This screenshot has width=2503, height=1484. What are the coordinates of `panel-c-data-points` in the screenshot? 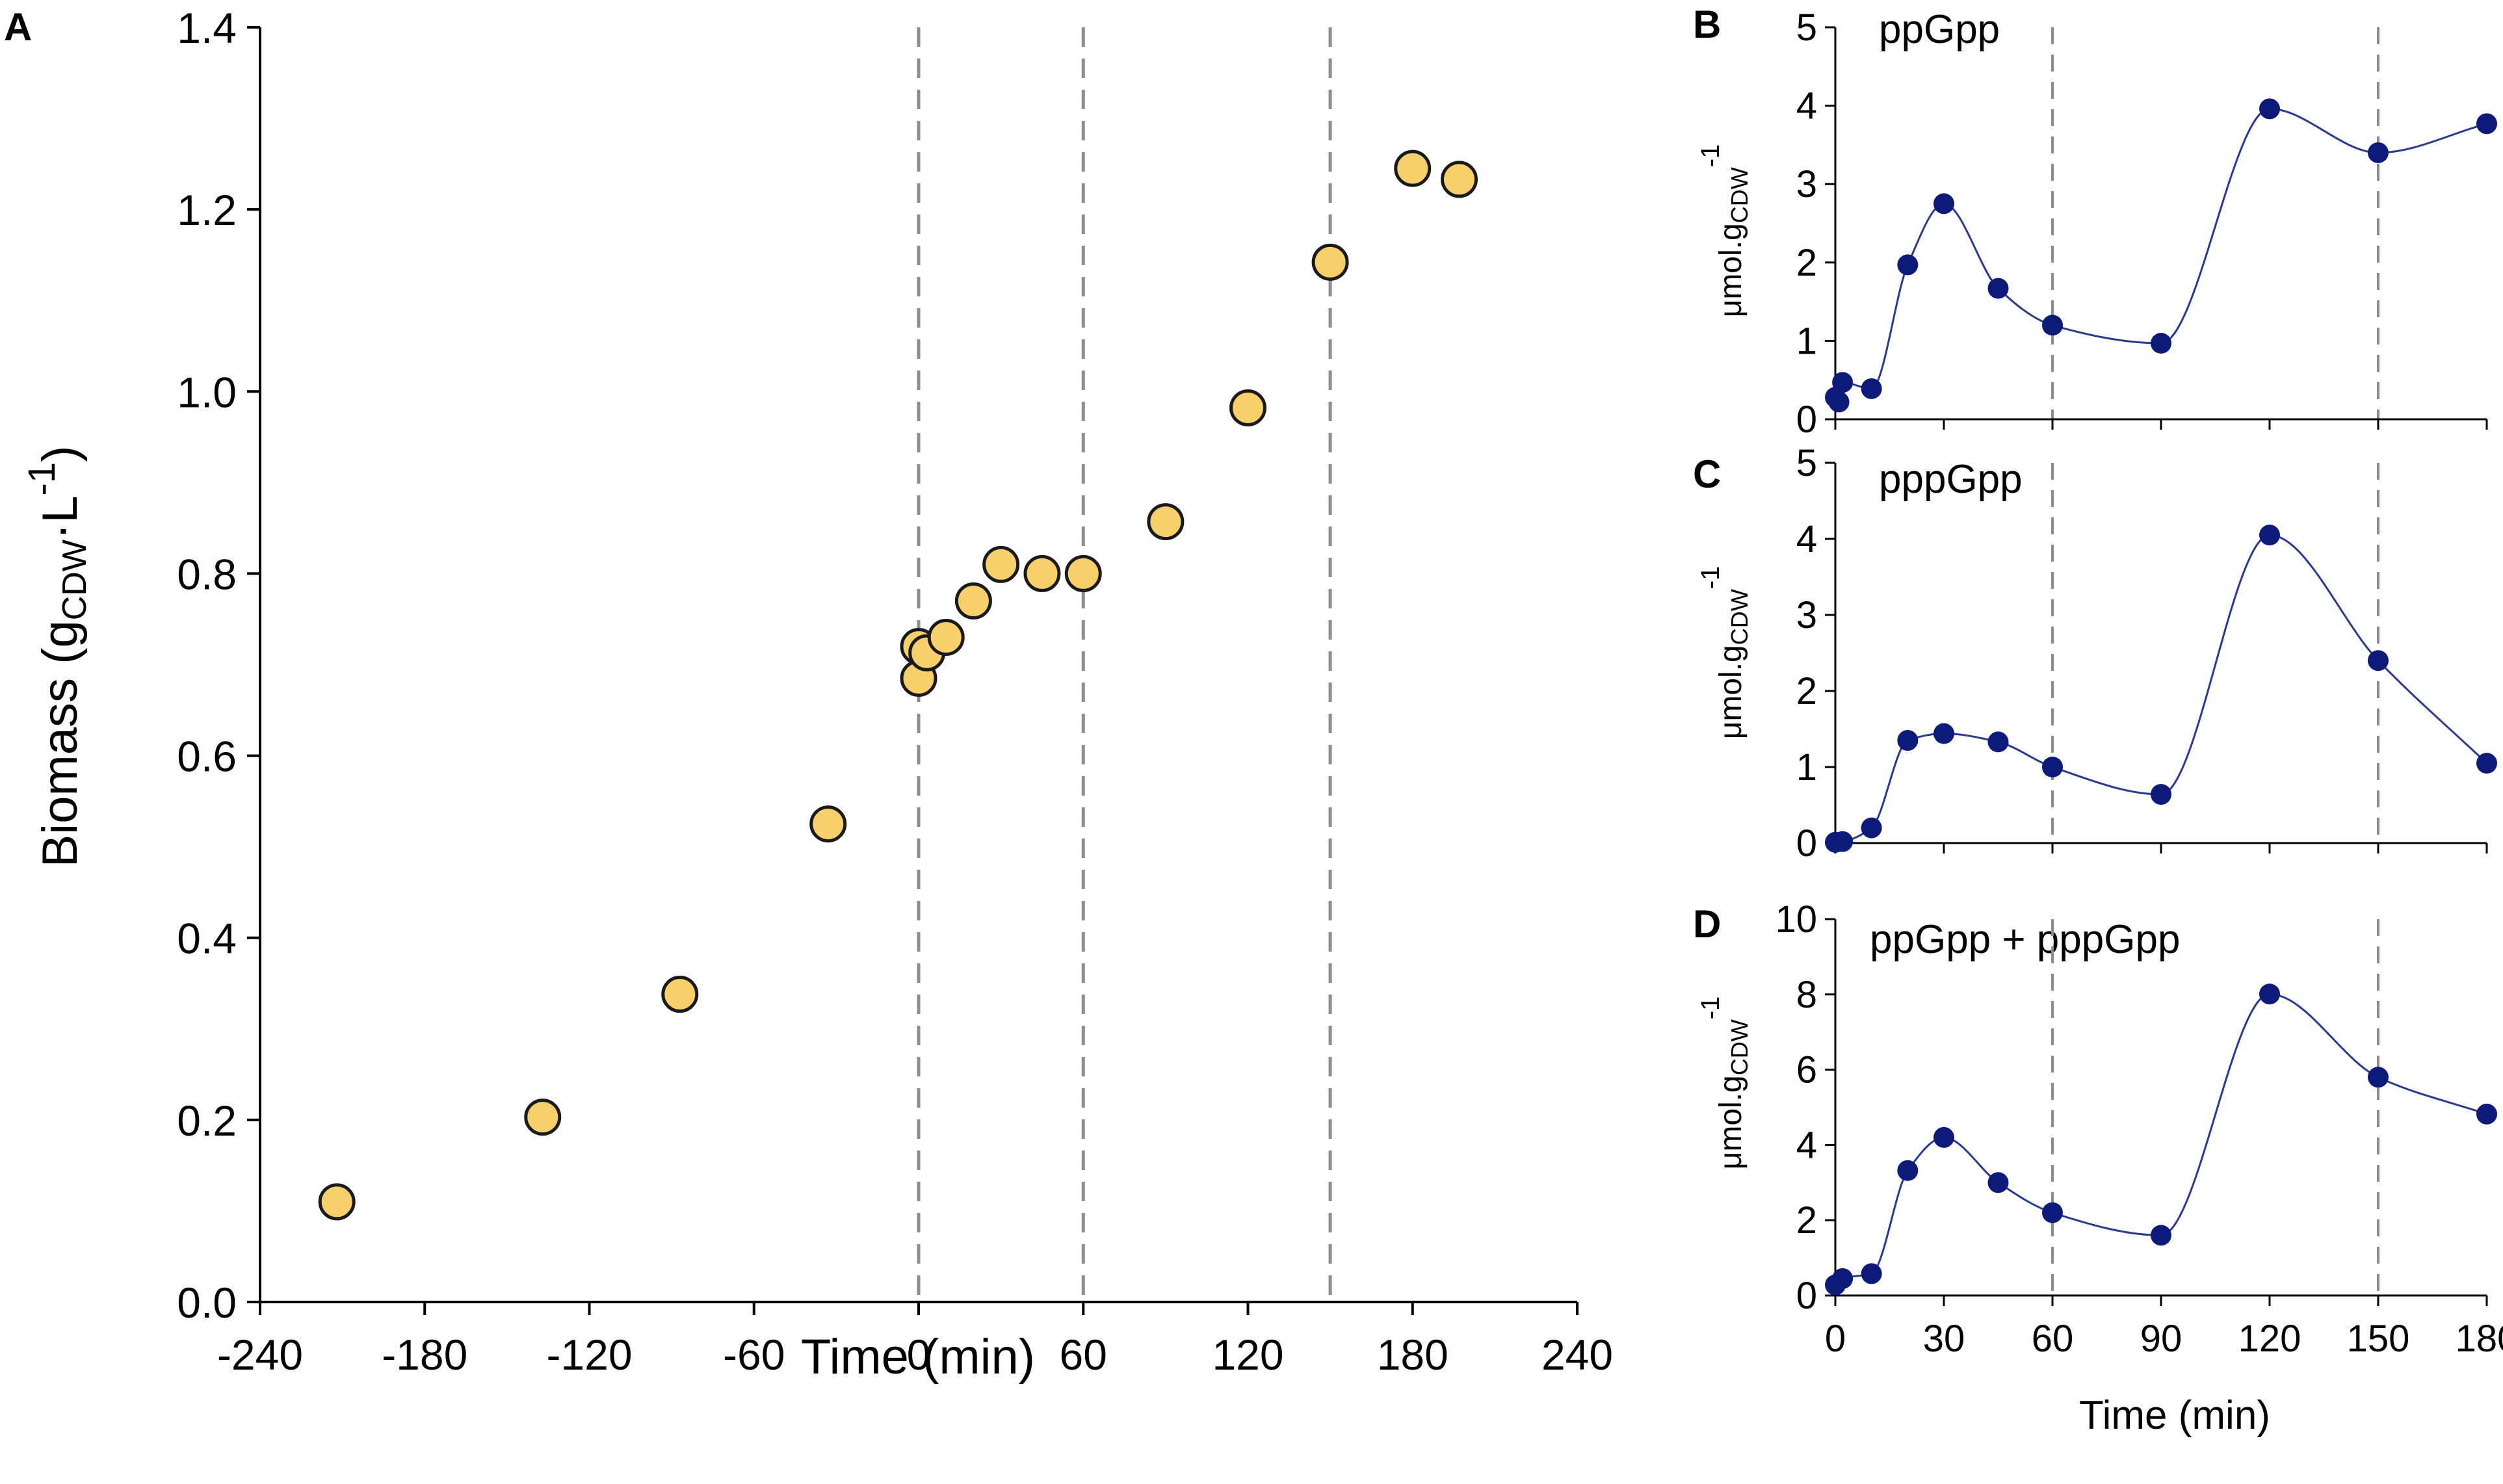 It's located at (2161, 689).